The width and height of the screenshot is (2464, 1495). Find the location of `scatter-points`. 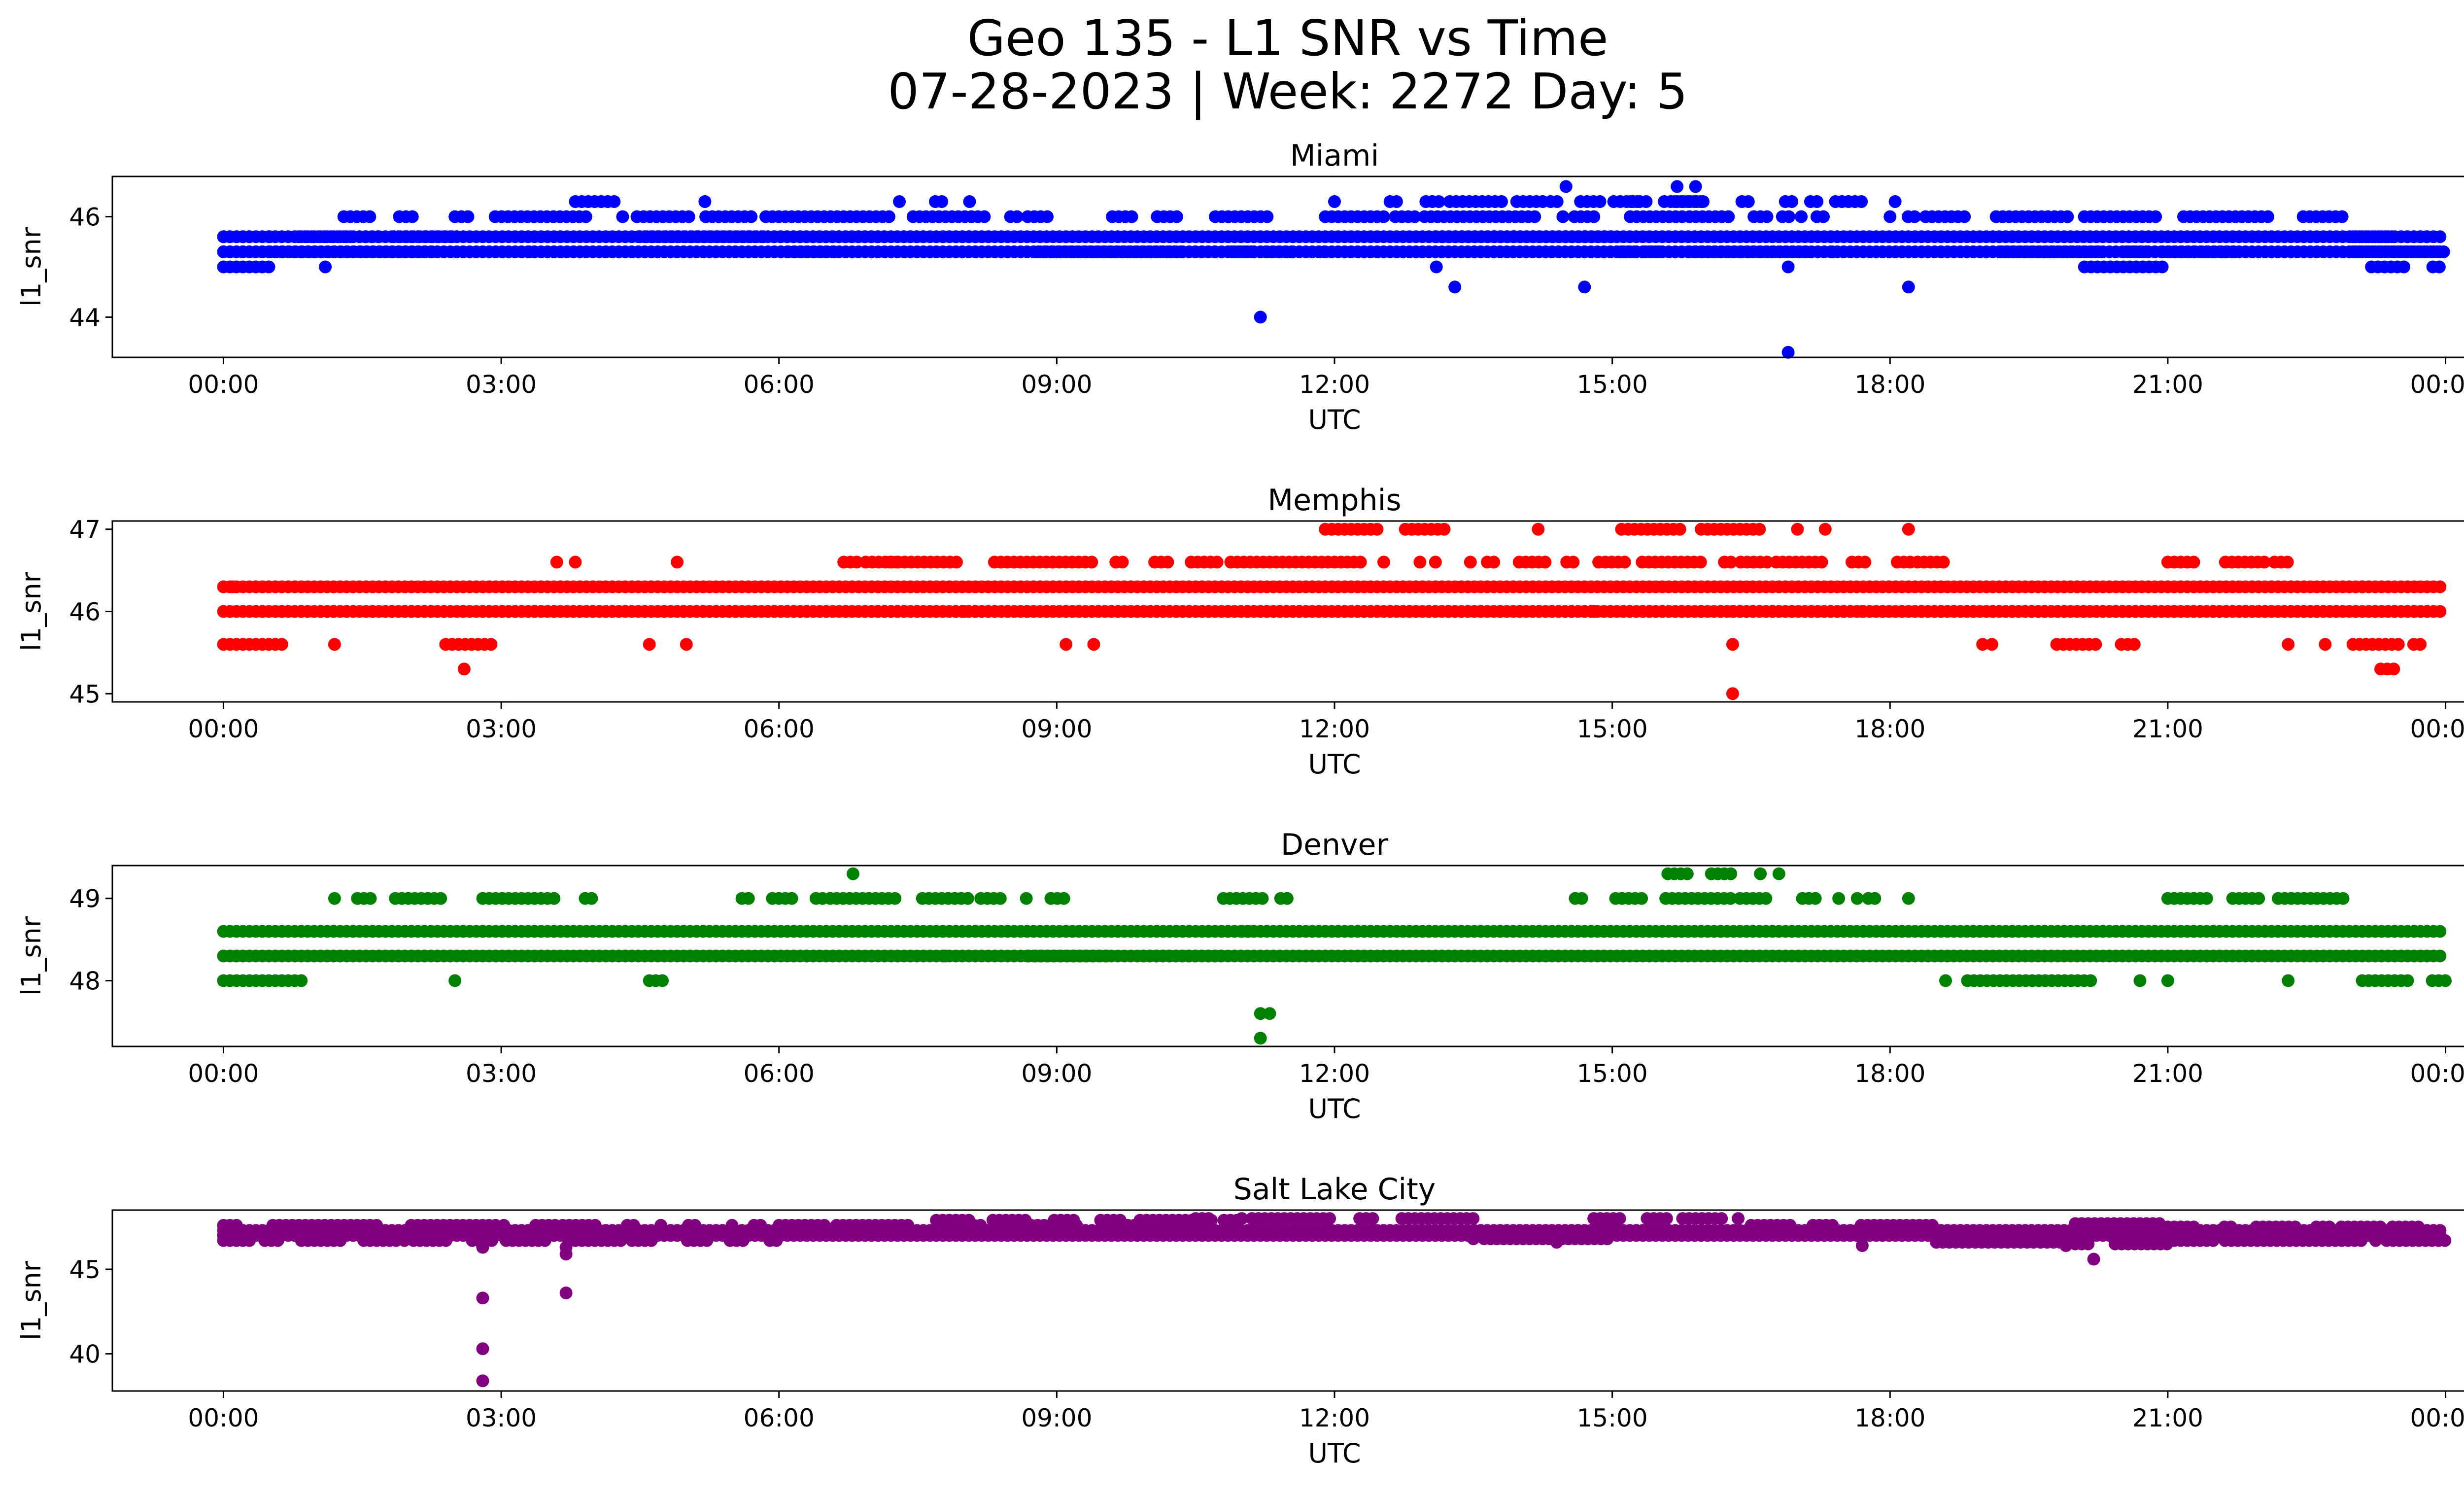

scatter-points is located at coordinates (1334, 956).